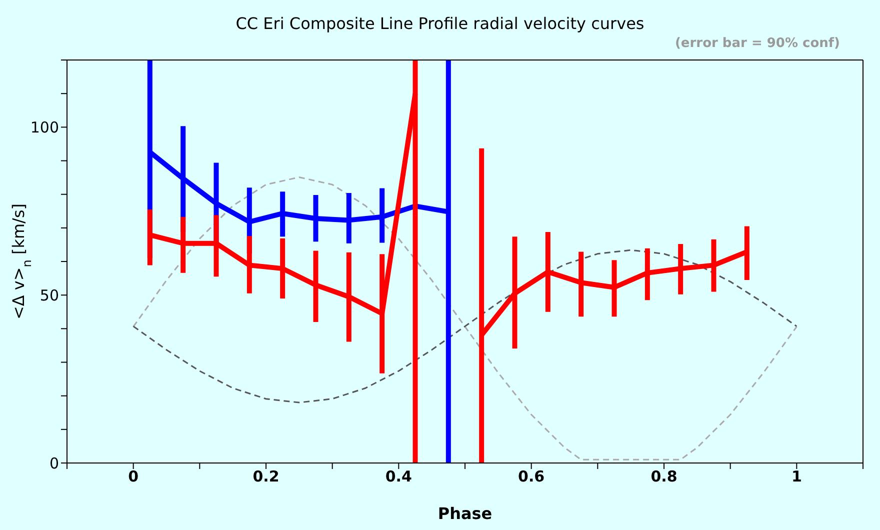 This screenshot has height=530, width=880. Describe the element at coordinates (796, 477) in the screenshot. I see `x-tick-label: 1` at that location.